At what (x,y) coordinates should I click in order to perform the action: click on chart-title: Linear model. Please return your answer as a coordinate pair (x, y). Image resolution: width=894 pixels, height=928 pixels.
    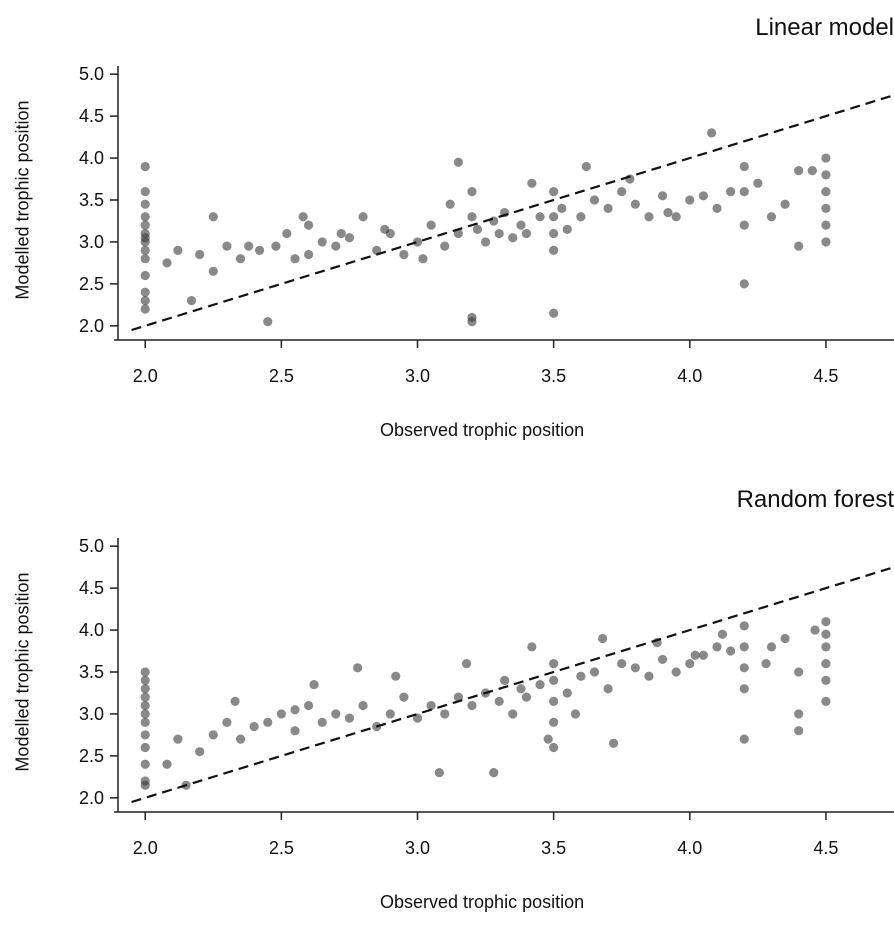
    Looking at the image, I should click on (824, 27).